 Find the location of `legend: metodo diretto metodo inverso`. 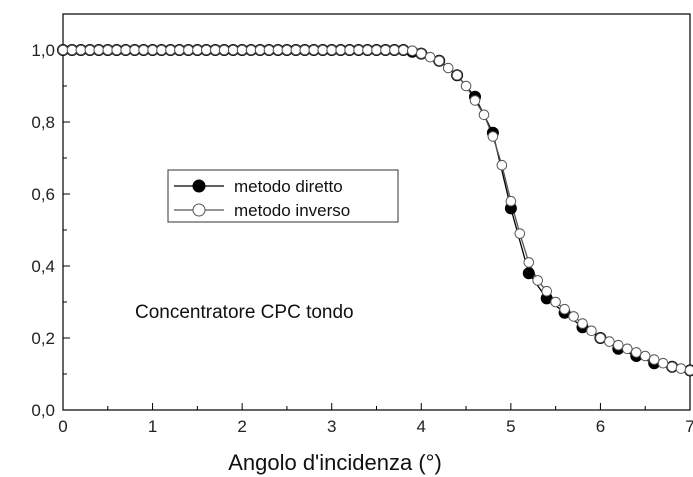

legend: metodo diretto metodo inverso is located at coordinates (283, 196).